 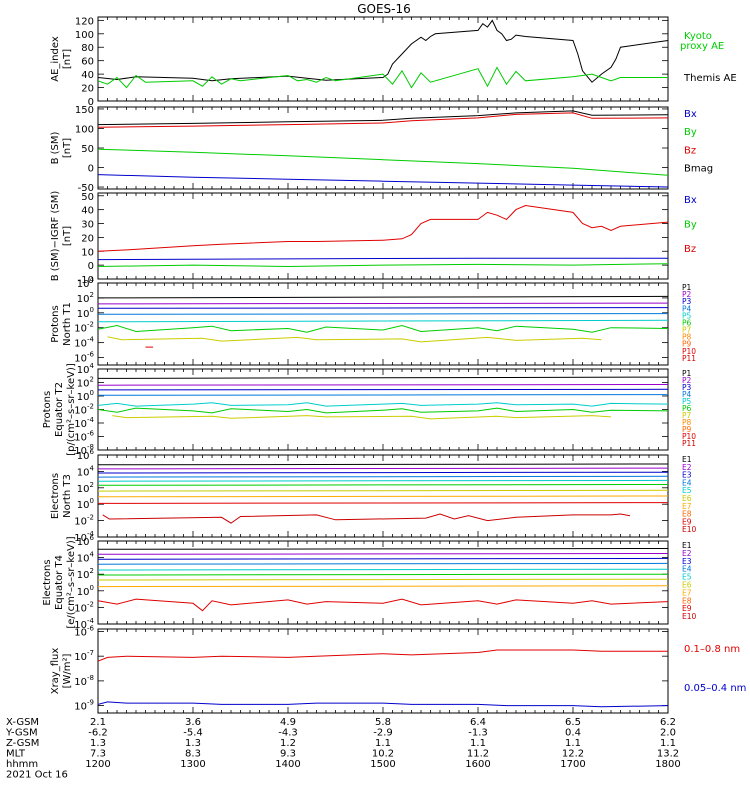 I want to click on series-line-E7, so click(x=383, y=579).